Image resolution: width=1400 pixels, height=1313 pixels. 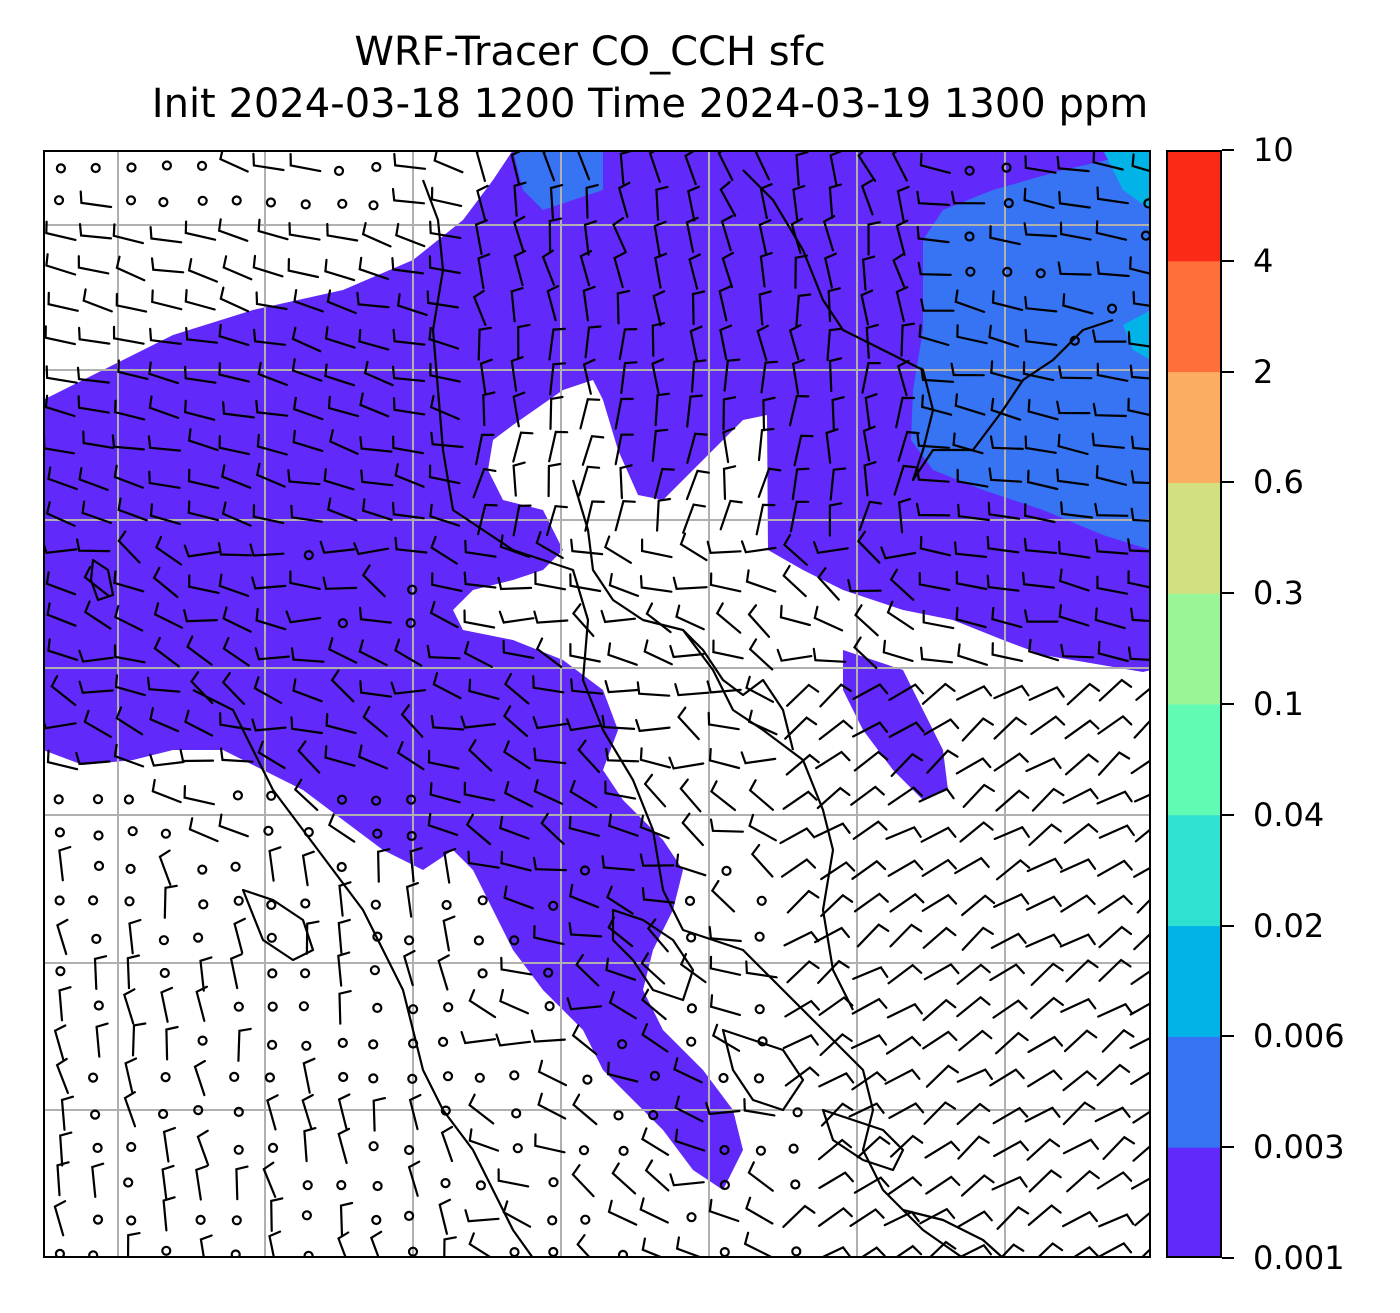 What do you see at coordinates (1299, 1036) in the screenshot?
I see `colorbar-tick-label: 0.006` at bounding box center [1299, 1036].